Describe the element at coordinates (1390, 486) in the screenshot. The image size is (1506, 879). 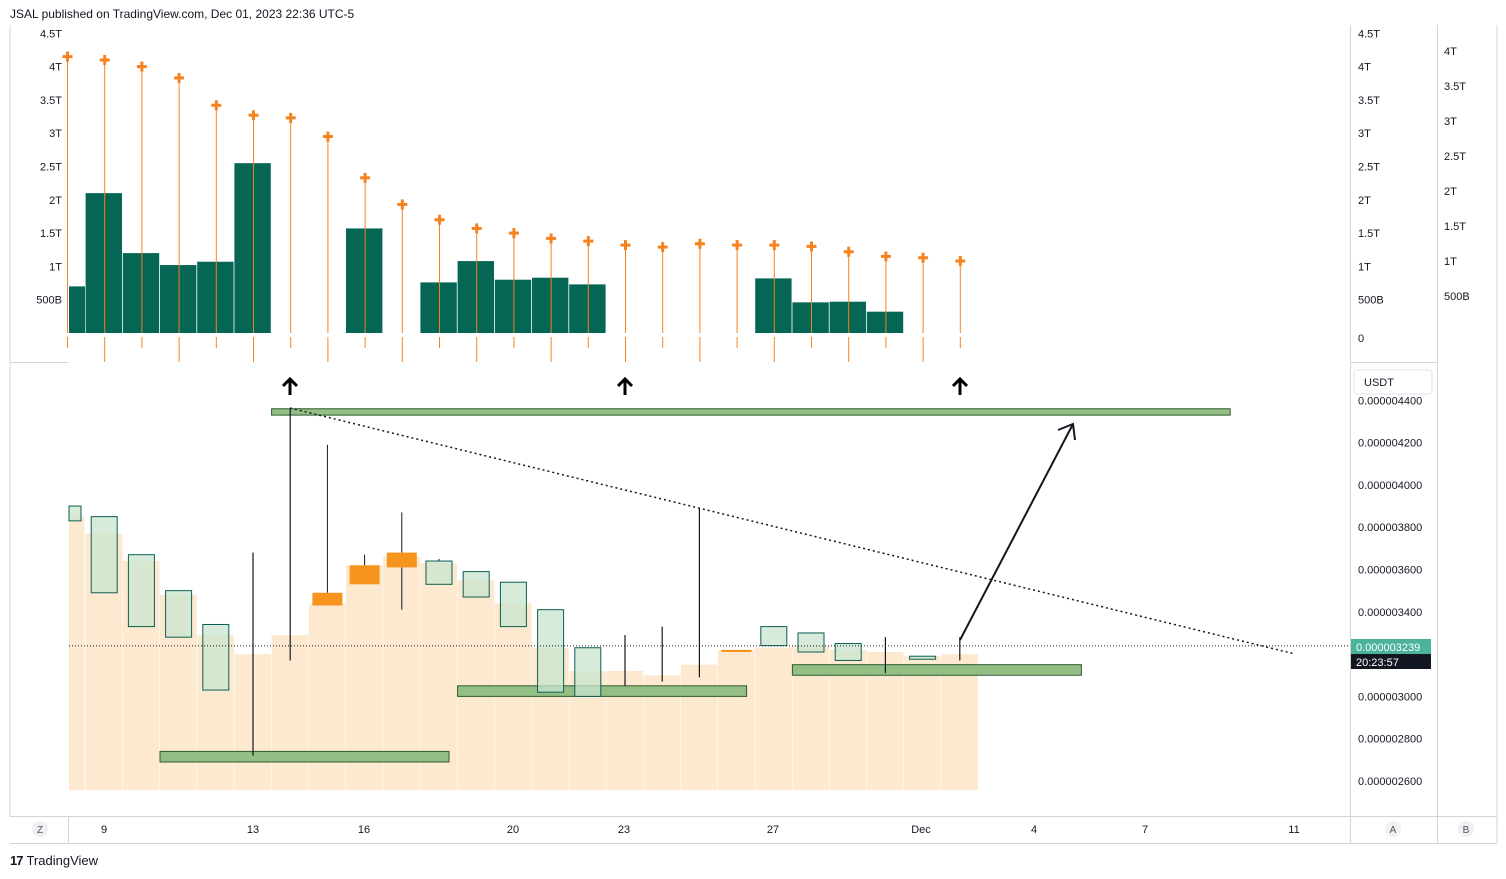
I see `price-axis-tick: 0.000004000` at that location.